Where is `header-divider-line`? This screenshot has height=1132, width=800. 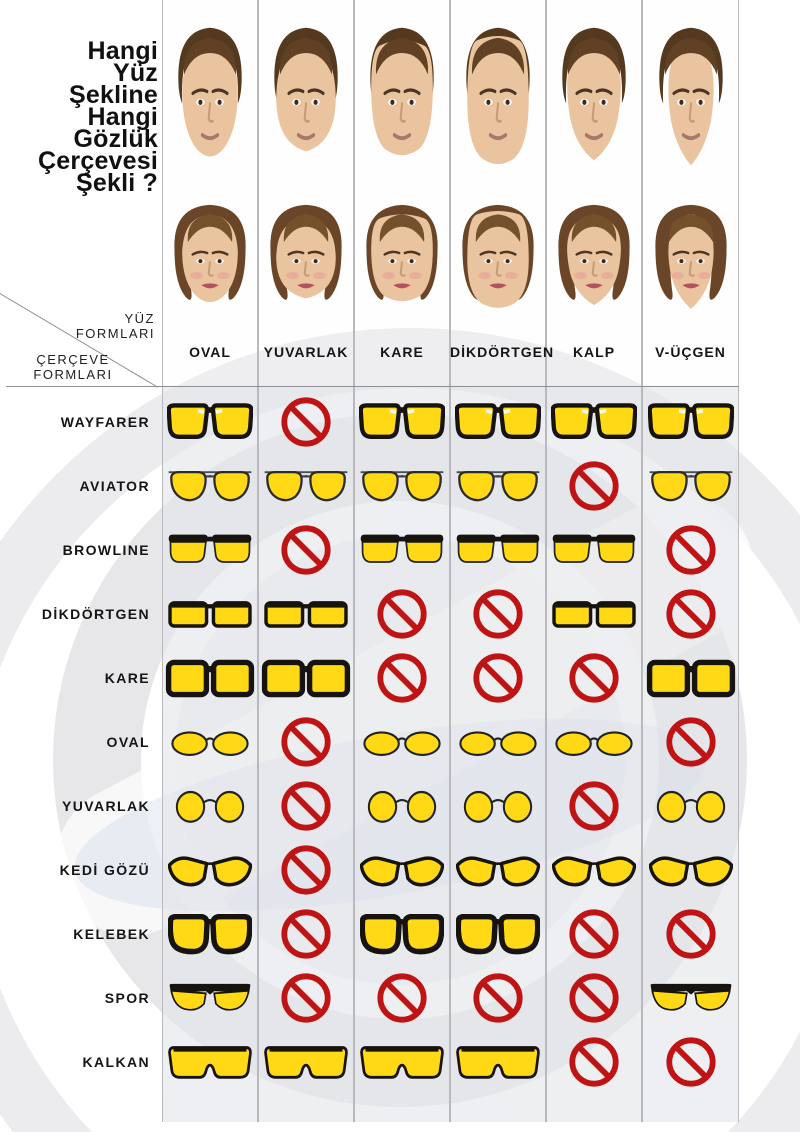 header-divider-line is located at coordinates (372, 386).